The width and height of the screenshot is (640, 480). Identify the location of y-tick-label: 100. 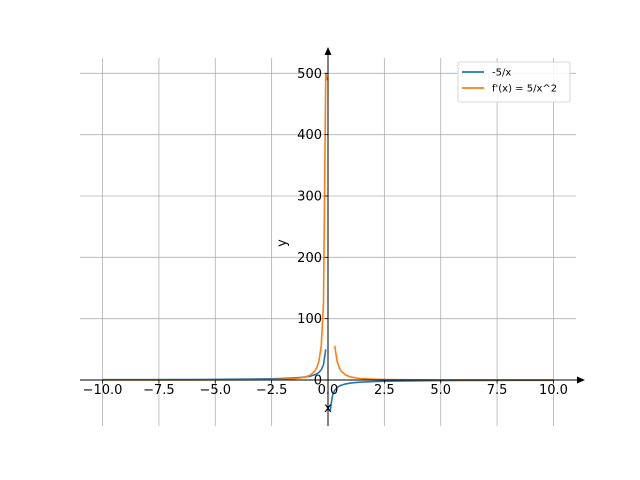
(309, 319).